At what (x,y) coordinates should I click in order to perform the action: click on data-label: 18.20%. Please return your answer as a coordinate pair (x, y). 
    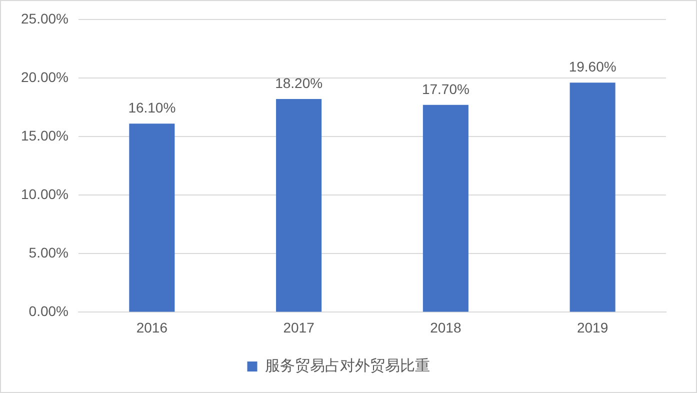
    Looking at the image, I should click on (299, 82).